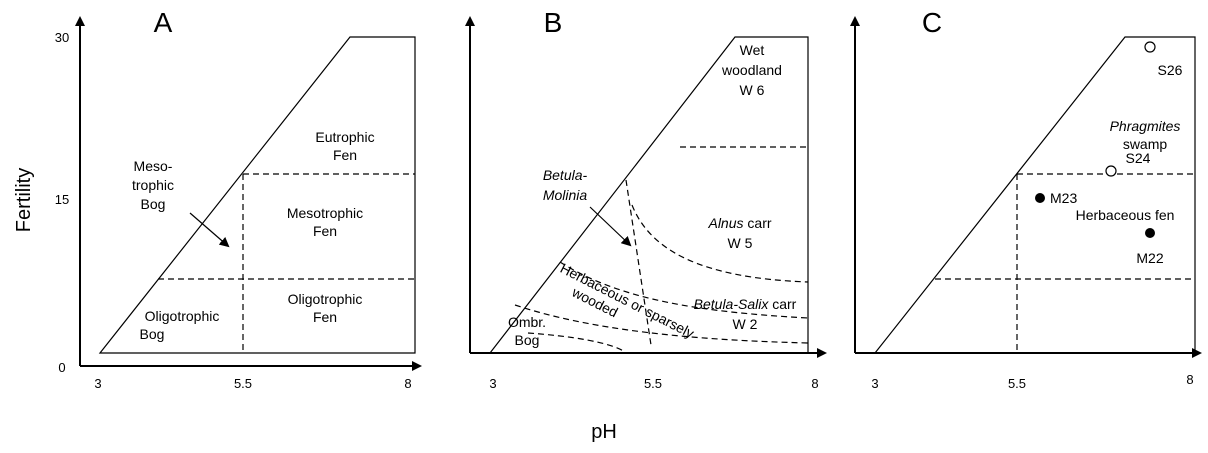 The image size is (1208, 453). I want to click on point-label: M22, so click(1149, 258).